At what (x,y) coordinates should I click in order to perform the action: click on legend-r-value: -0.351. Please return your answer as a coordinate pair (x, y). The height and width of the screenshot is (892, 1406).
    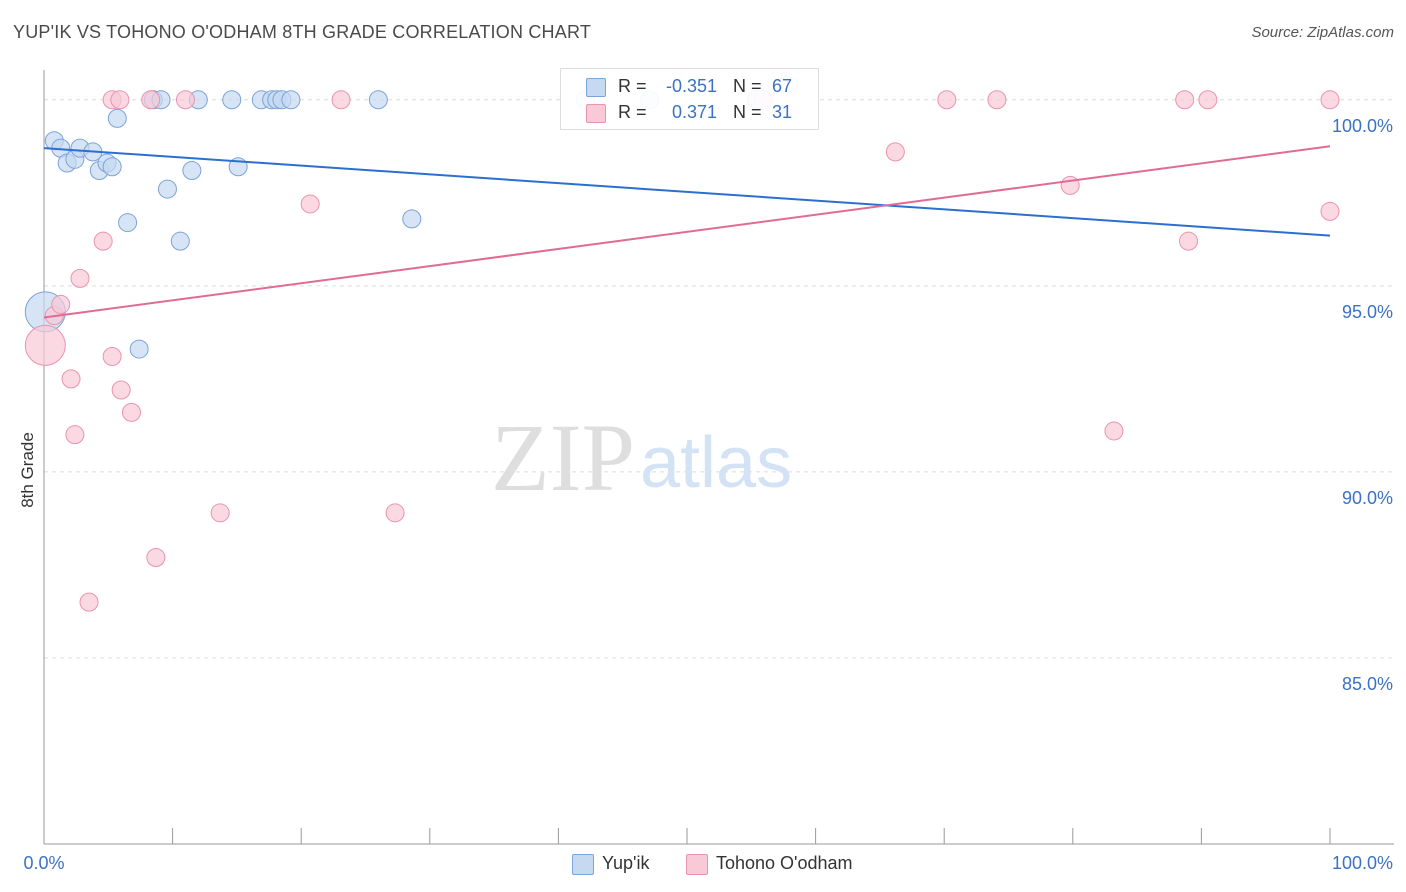
    Looking at the image, I should click on (691, 86).